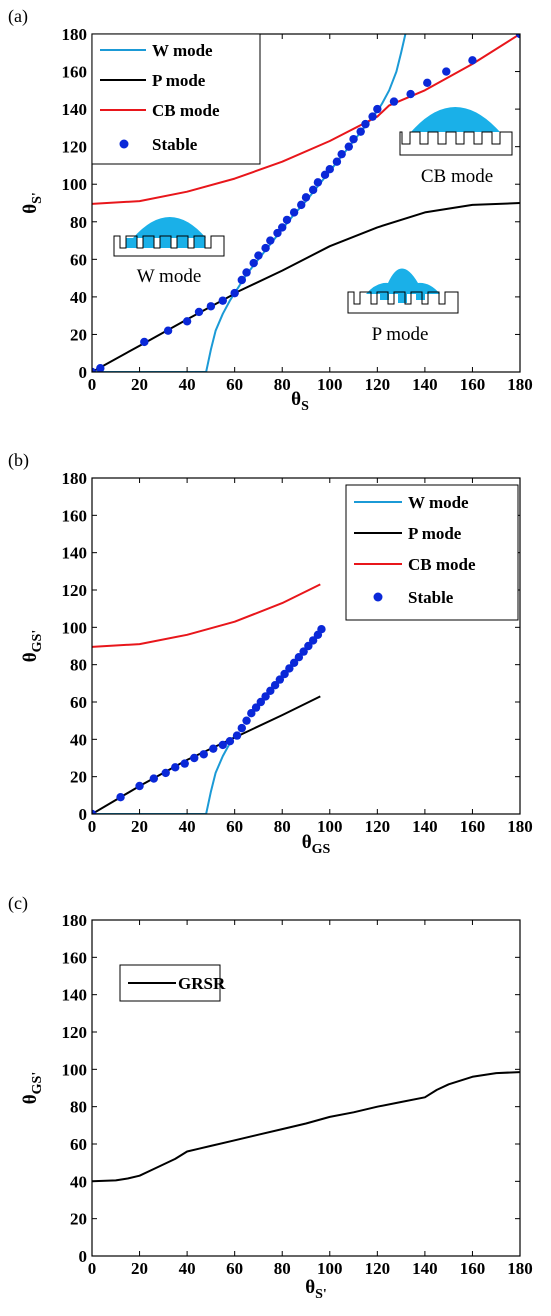  I want to click on legend-marker-stable, so click(124, 144).